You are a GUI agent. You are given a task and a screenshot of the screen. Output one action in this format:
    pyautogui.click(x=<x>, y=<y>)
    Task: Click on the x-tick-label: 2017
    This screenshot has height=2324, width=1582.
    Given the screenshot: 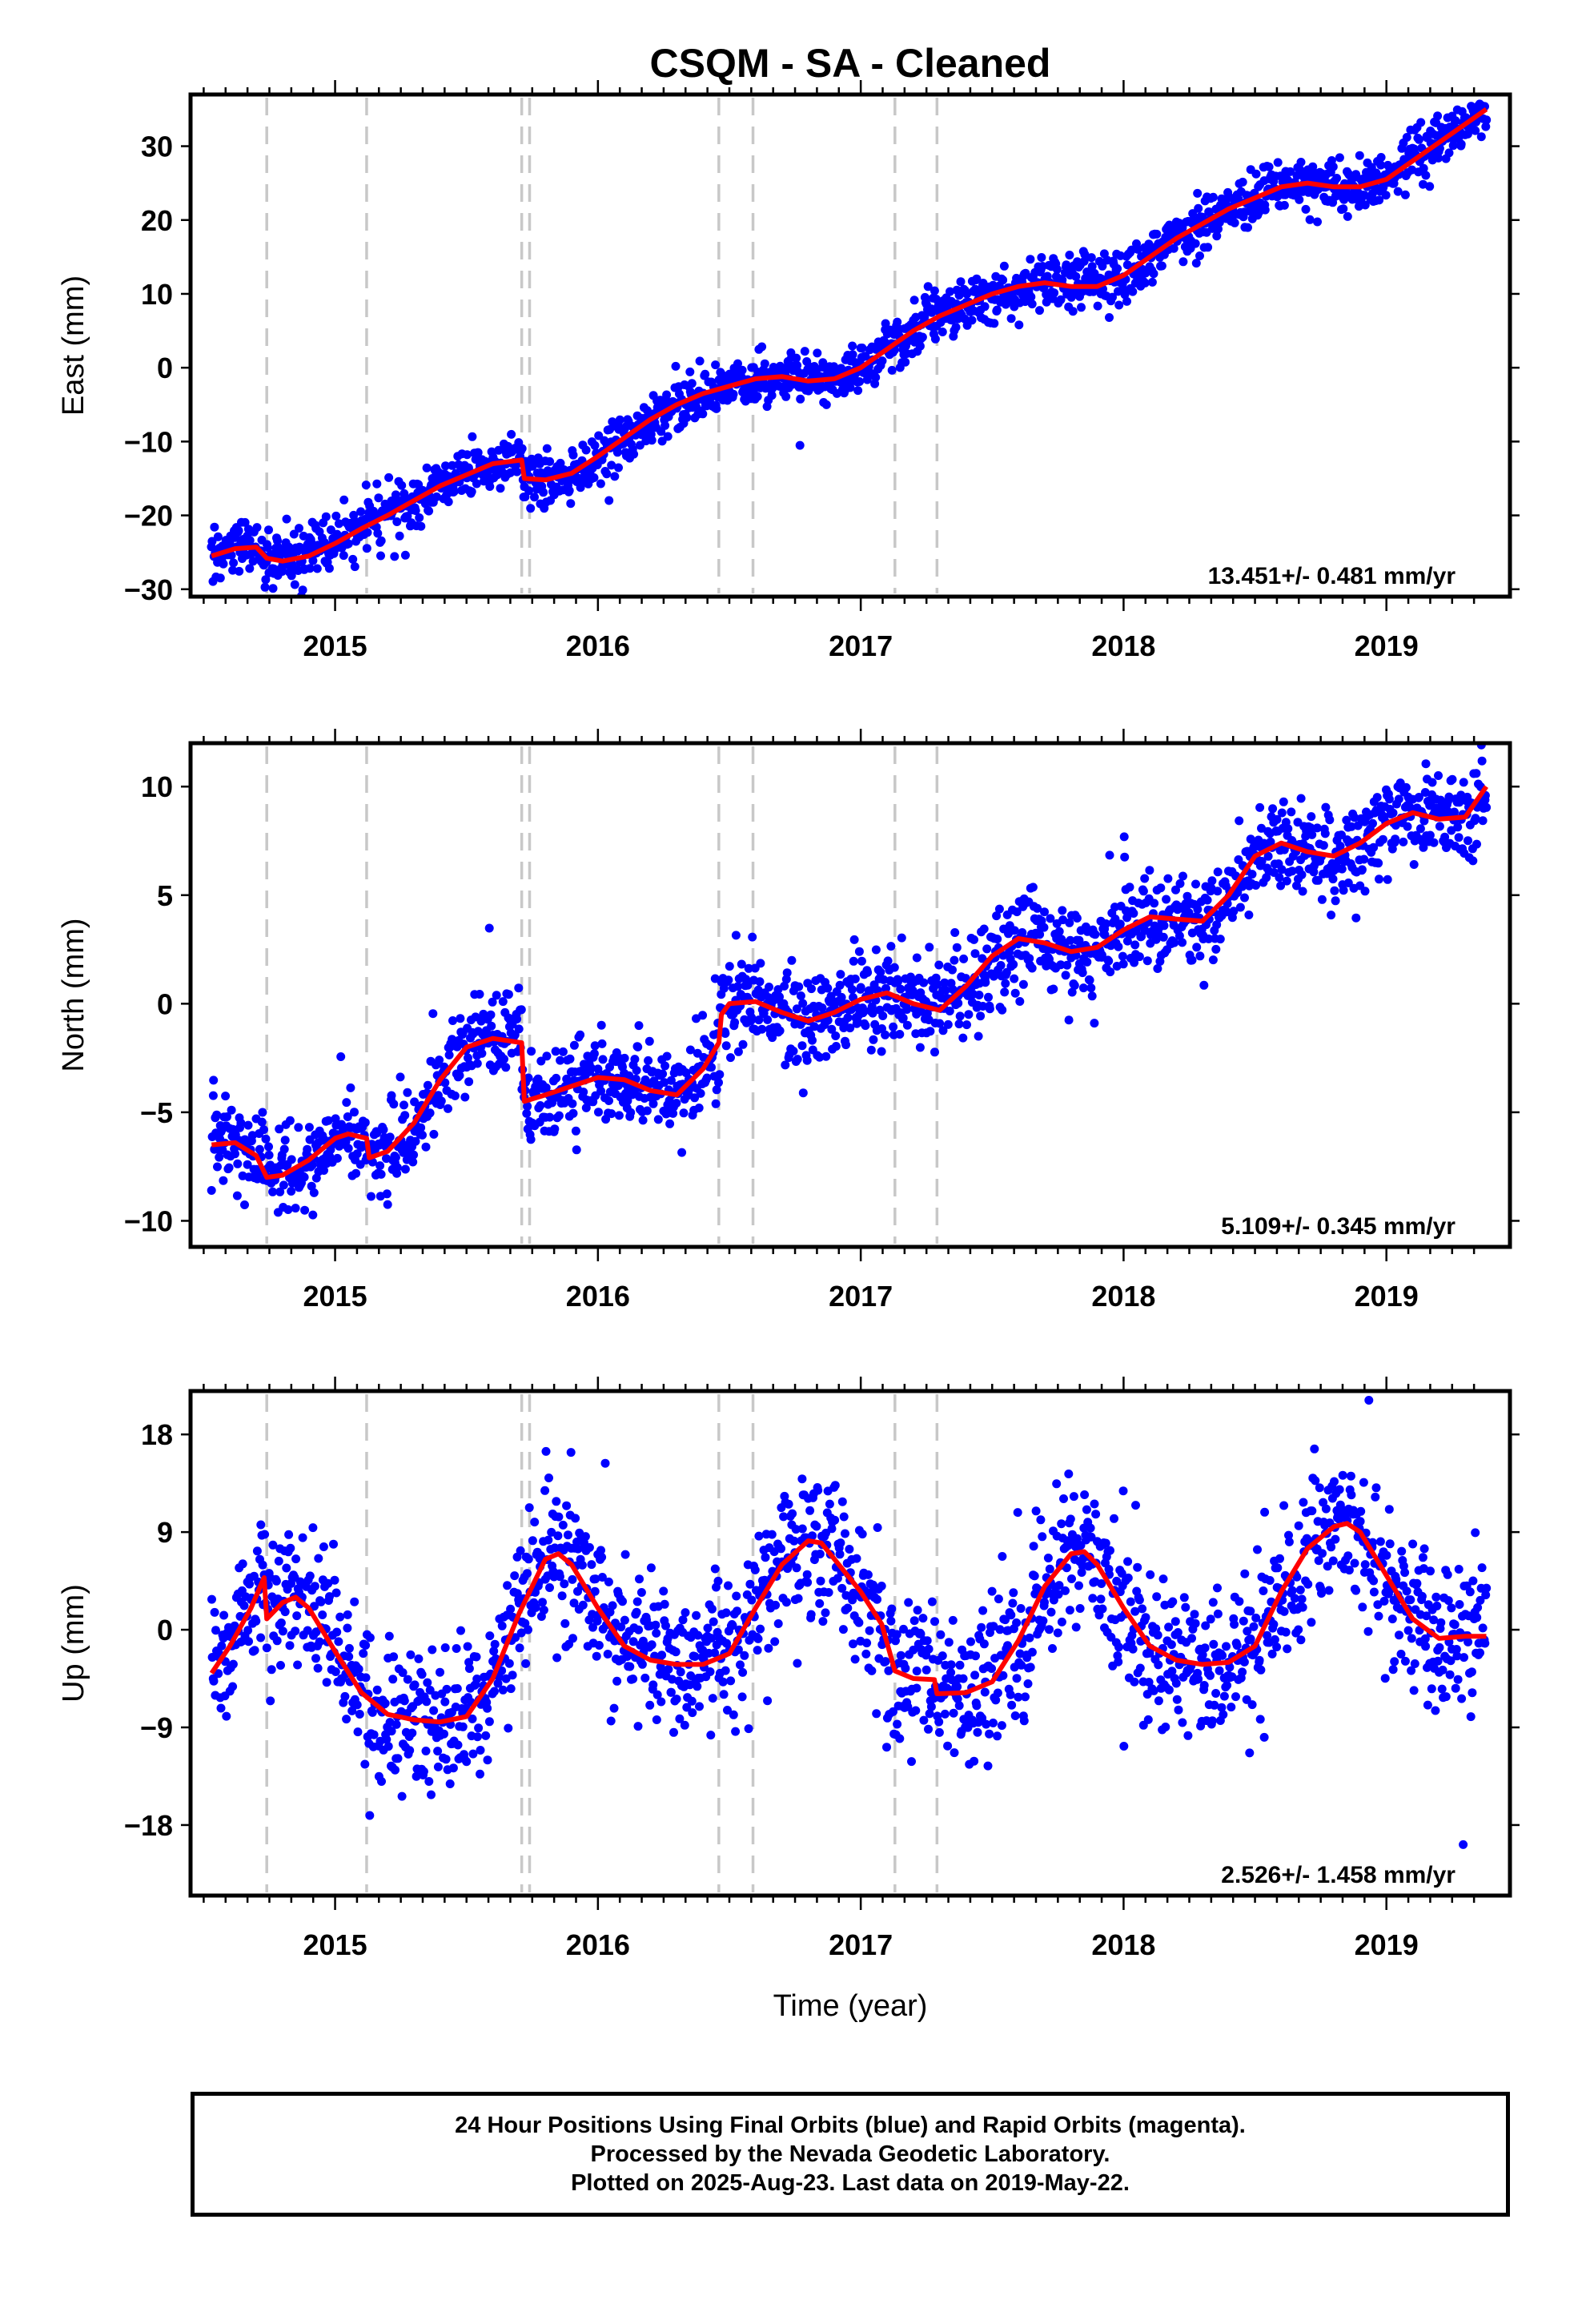 What is the action you would take?
    pyautogui.click(x=861, y=645)
    